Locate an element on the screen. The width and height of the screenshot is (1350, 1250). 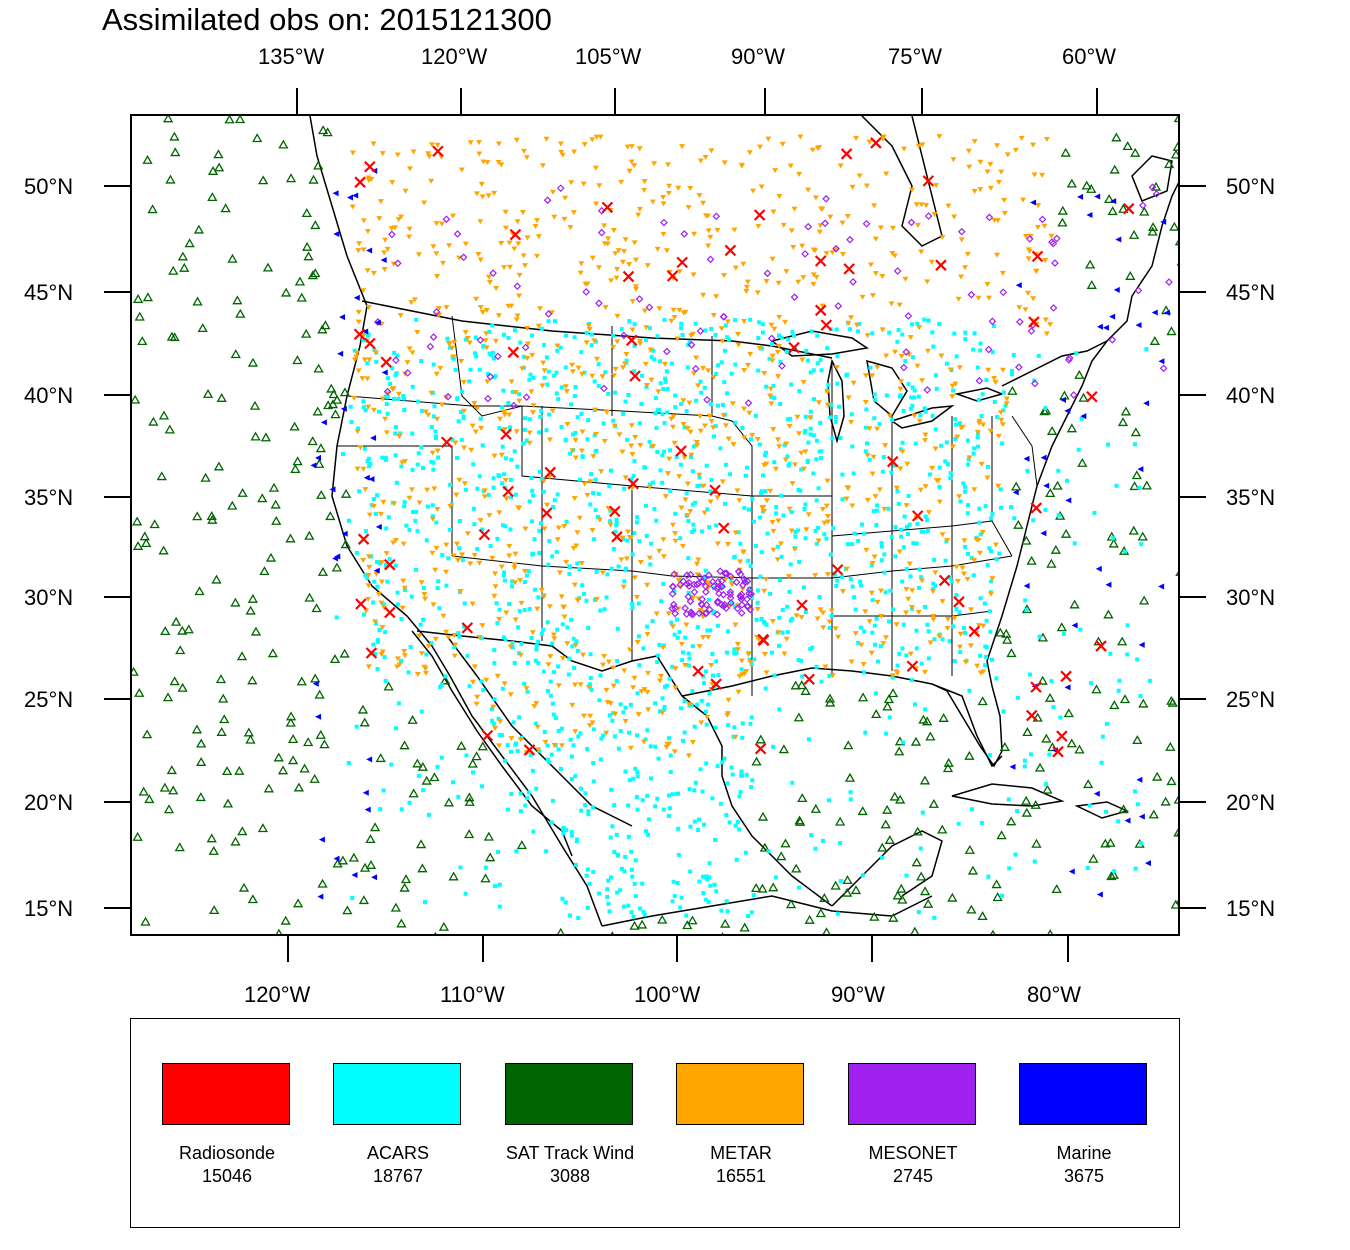
legend-item-acars: ACARS 18767 is located at coordinates (398, 1124).